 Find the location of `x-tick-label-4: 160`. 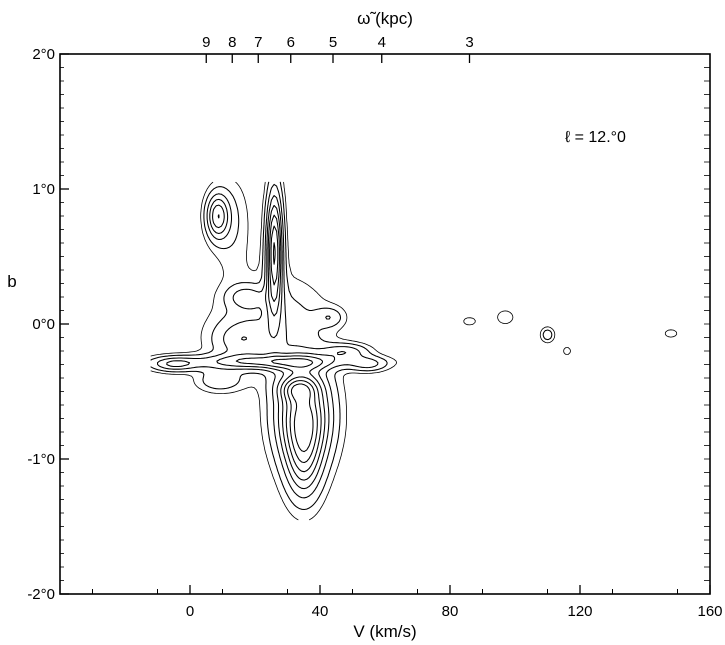

x-tick-label-4: 160 is located at coordinates (709, 611).